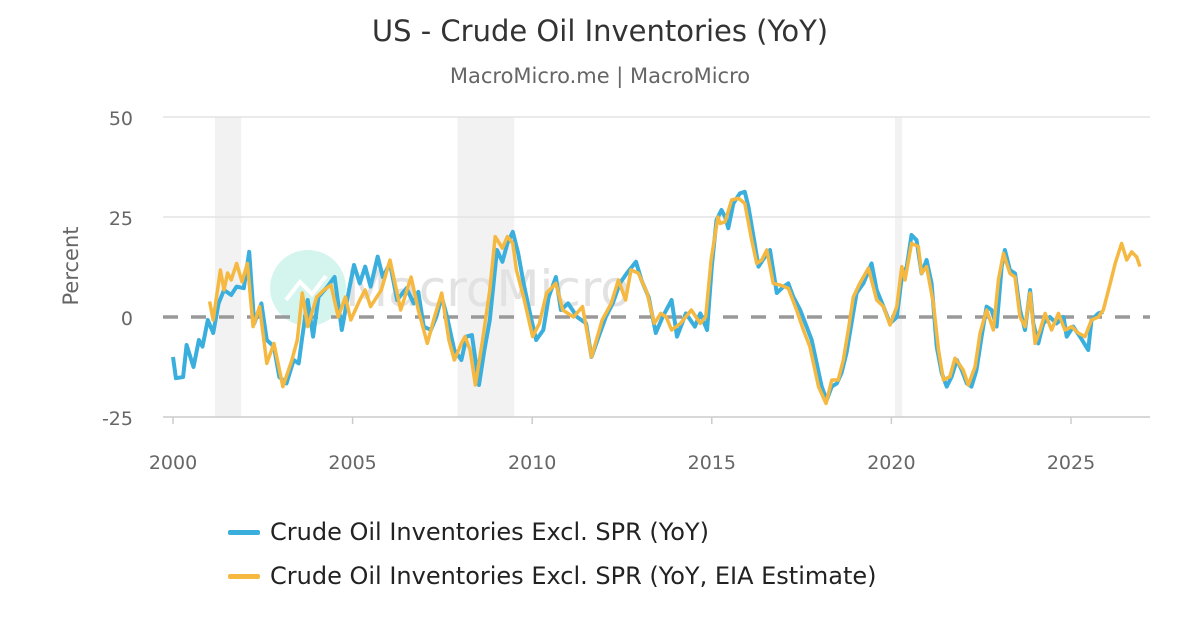 The image size is (1200, 630). Describe the element at coordinates (1071, 463) in the screenshot. I see `x-tick-label: 2025` at that location.